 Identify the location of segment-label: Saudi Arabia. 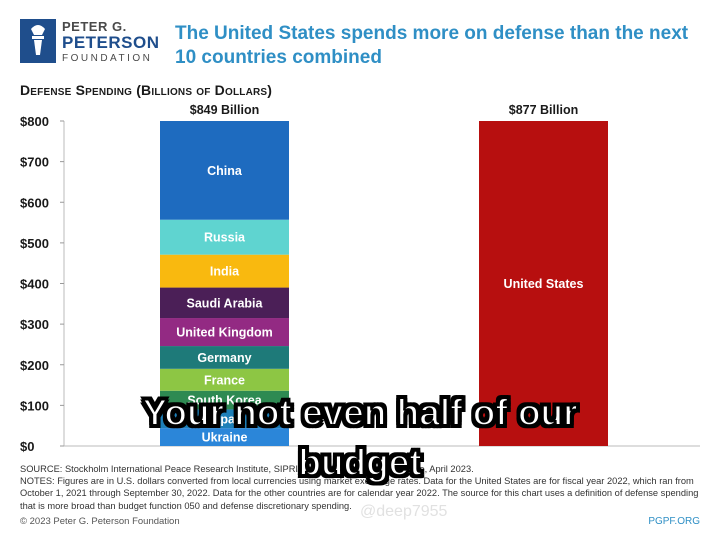
(225, 303).